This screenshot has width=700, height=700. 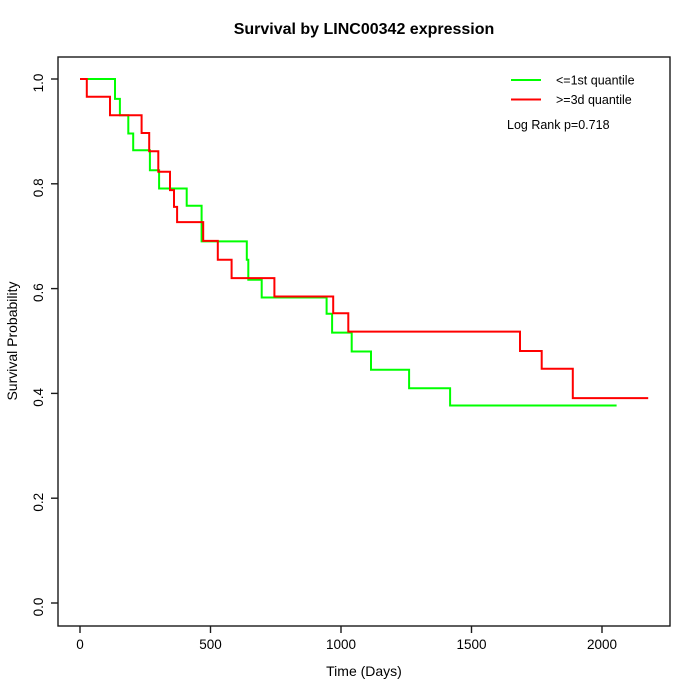 I want to click on legend-label: >=3d quantile, so click(x=594, y=100).